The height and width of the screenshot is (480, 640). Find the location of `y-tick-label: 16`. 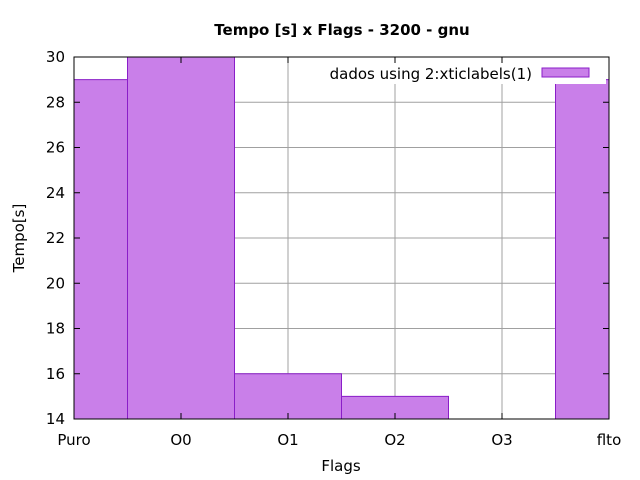

y-tick-label: 16 is located at coordinates (55, 374).